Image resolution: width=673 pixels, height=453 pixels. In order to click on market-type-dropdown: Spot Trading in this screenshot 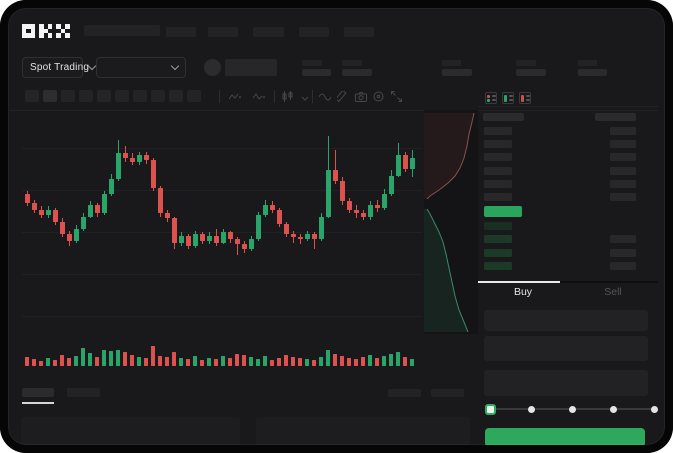, I will do `click(59, 67)`.